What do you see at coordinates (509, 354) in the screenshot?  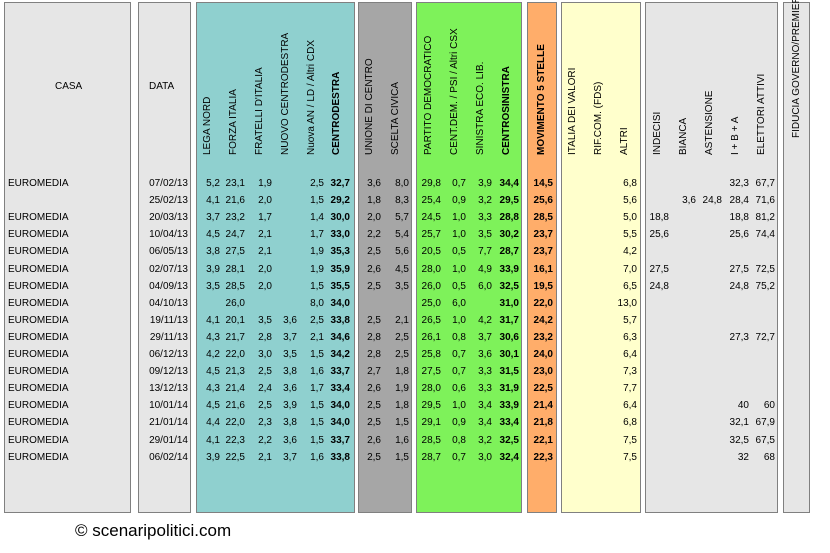 I see `table-cell-centrosinistra: 30,1` at bounding box center [509, 354].